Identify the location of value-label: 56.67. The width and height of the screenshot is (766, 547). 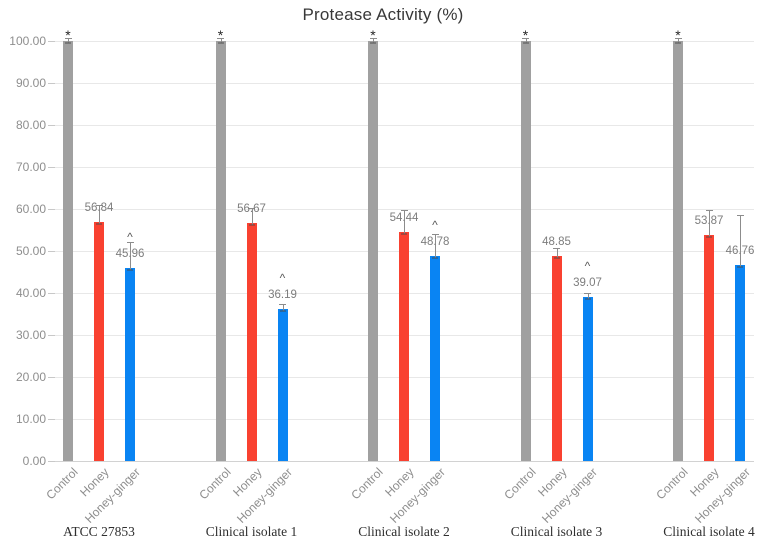
(251, 208).